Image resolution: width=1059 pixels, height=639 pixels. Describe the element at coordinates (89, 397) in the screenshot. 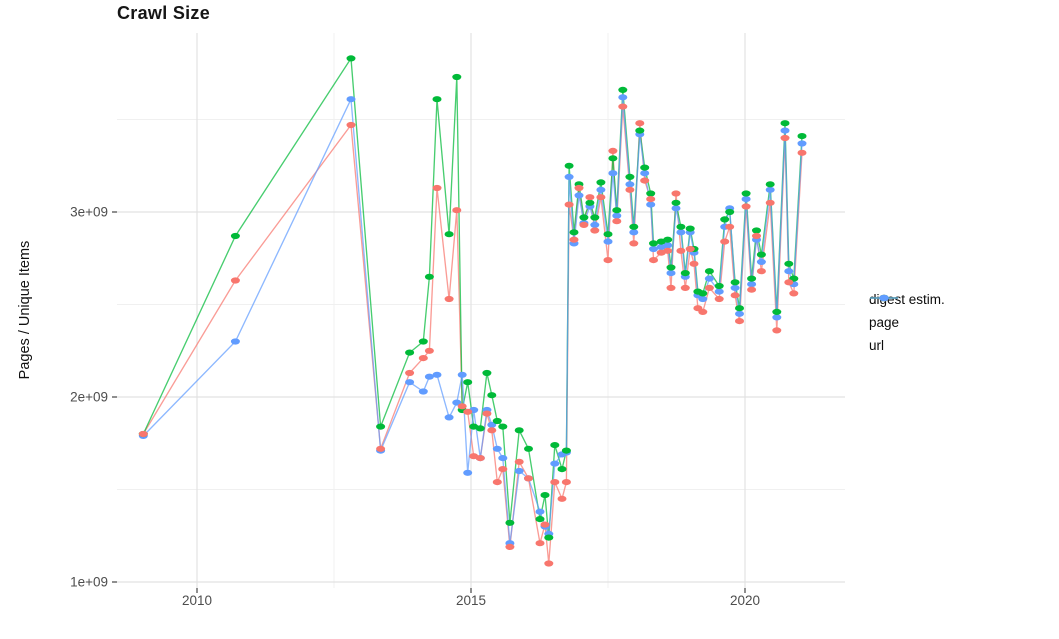

I see `y-tick-label: 2e+09` at that location.